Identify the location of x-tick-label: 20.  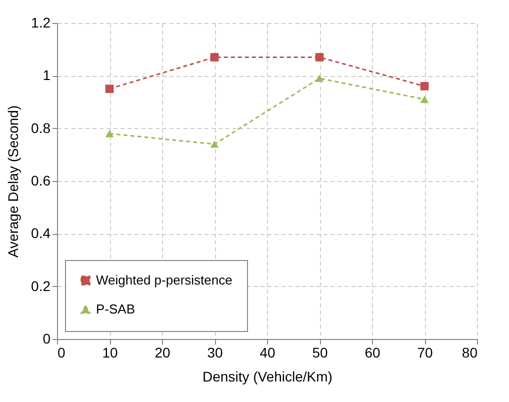
(162, 352).